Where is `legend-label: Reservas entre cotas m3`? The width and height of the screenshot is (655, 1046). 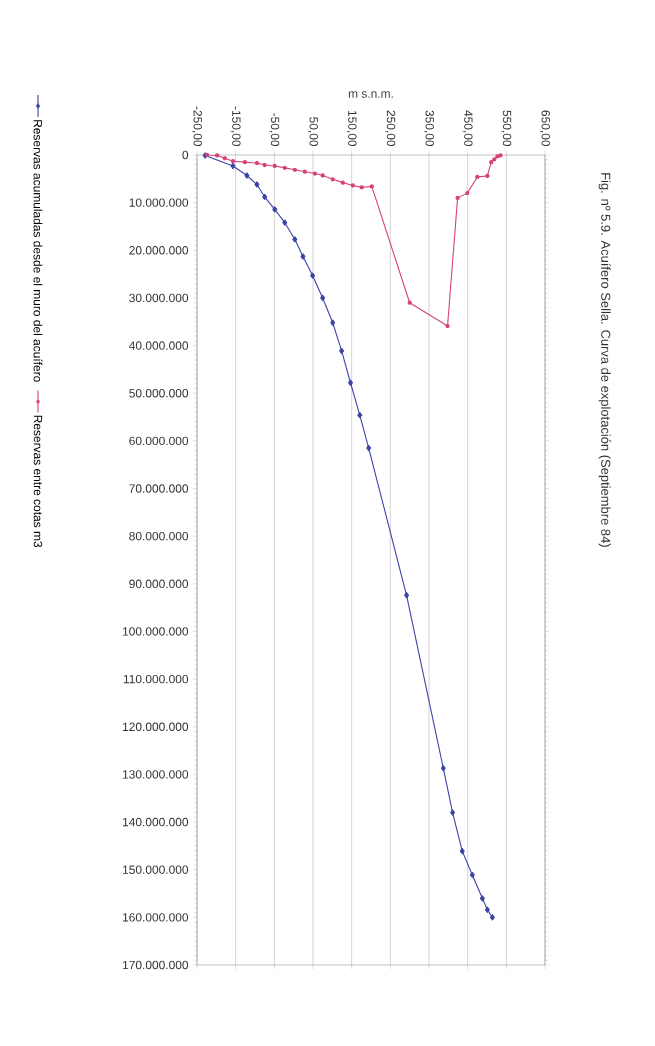
legend-label: Reservas entre cotas m3 is located at coordinates (38, 481).